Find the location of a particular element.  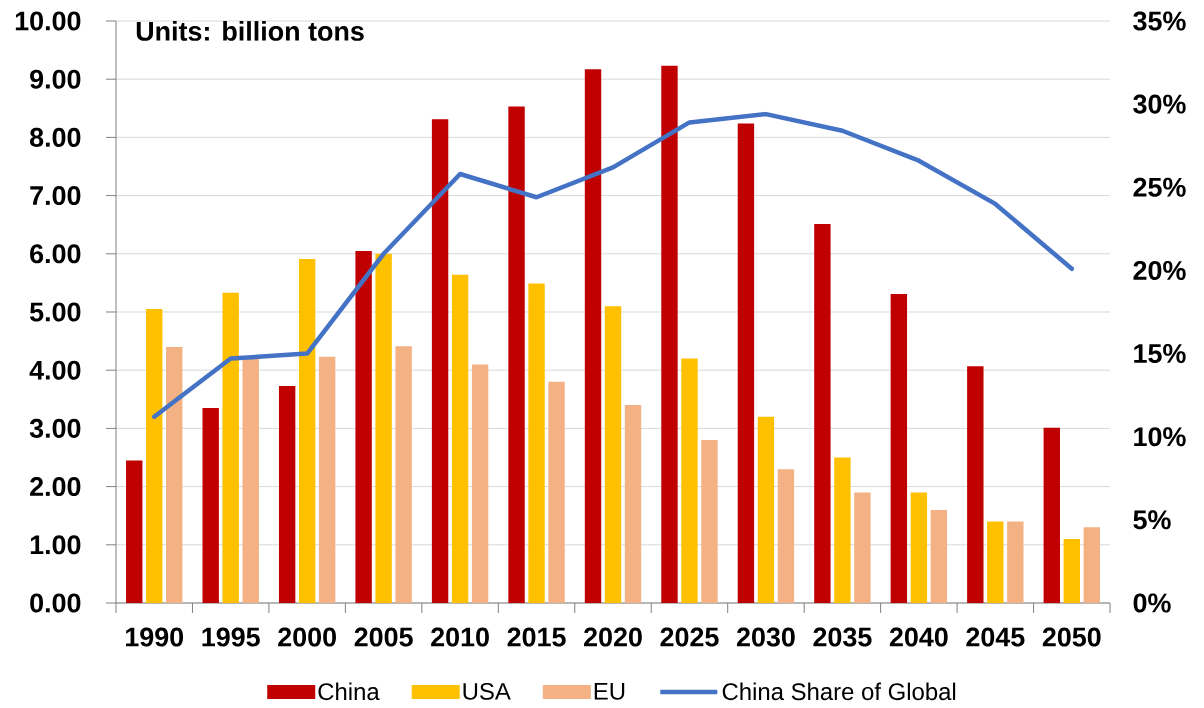

x-tick-label: 2020 is located at coordinates (613, 637).